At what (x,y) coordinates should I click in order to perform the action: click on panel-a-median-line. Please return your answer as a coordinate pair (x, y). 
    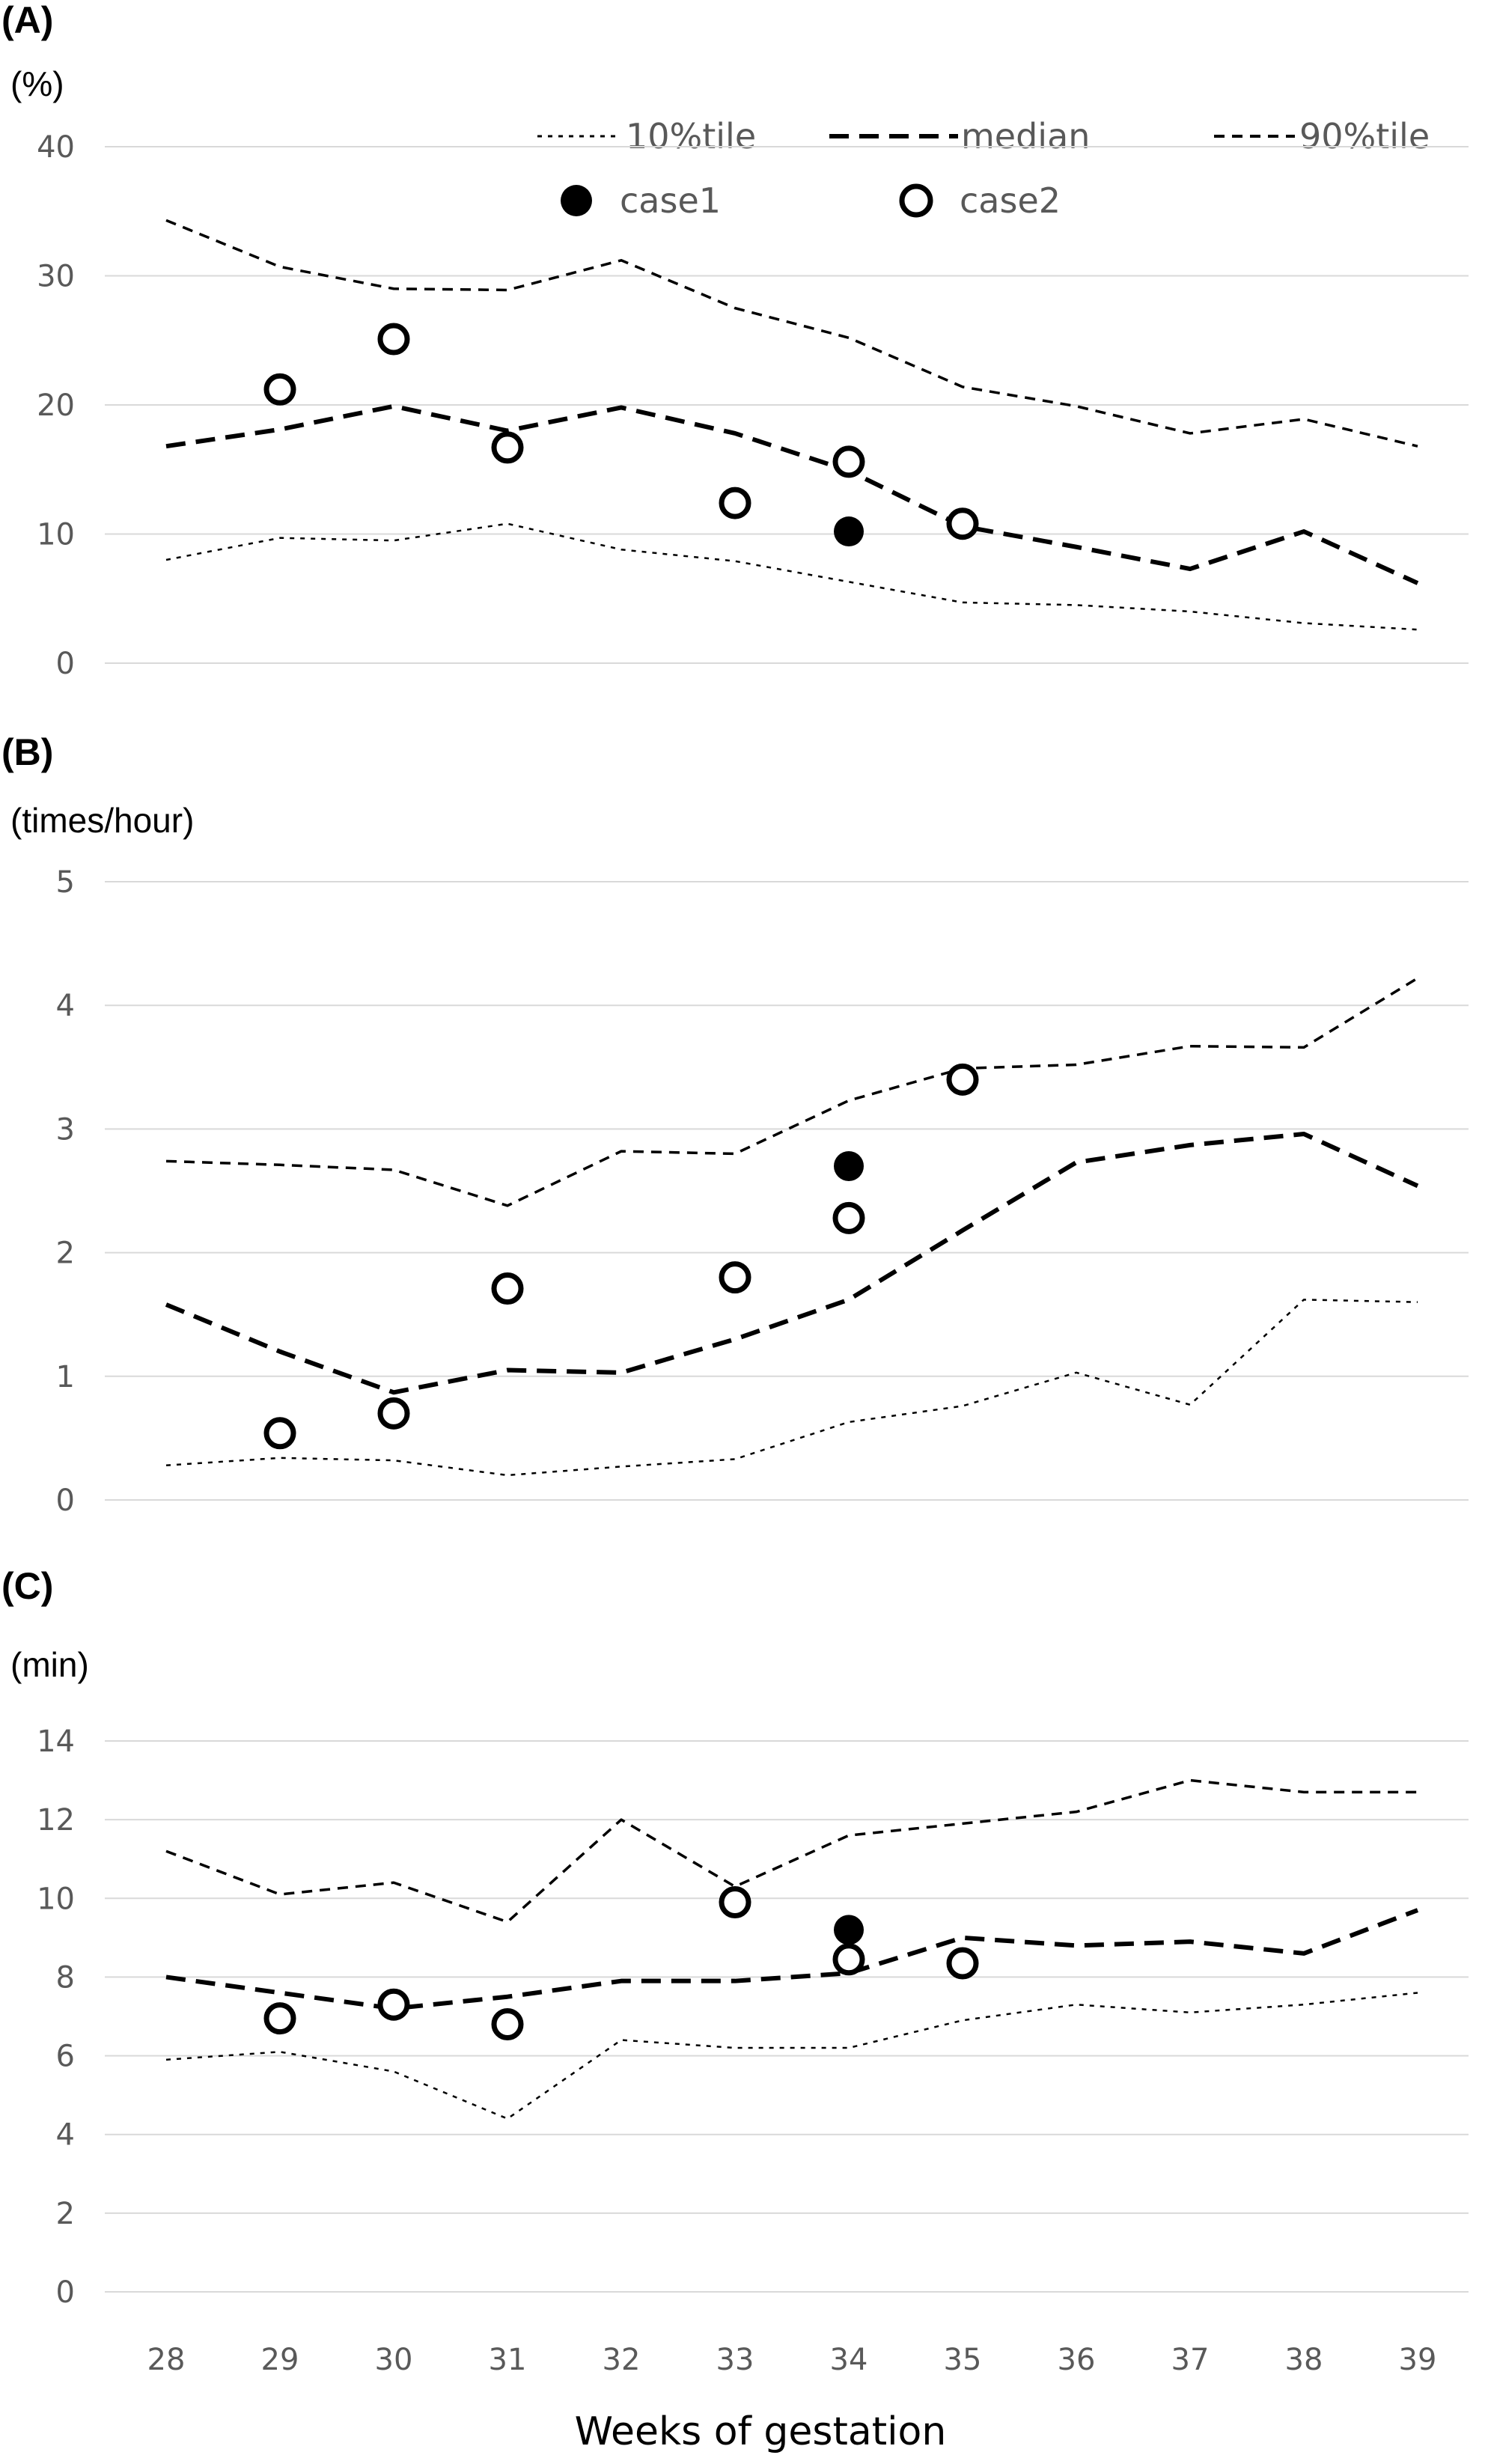
    Looking at the image, I should click on (792, 494).